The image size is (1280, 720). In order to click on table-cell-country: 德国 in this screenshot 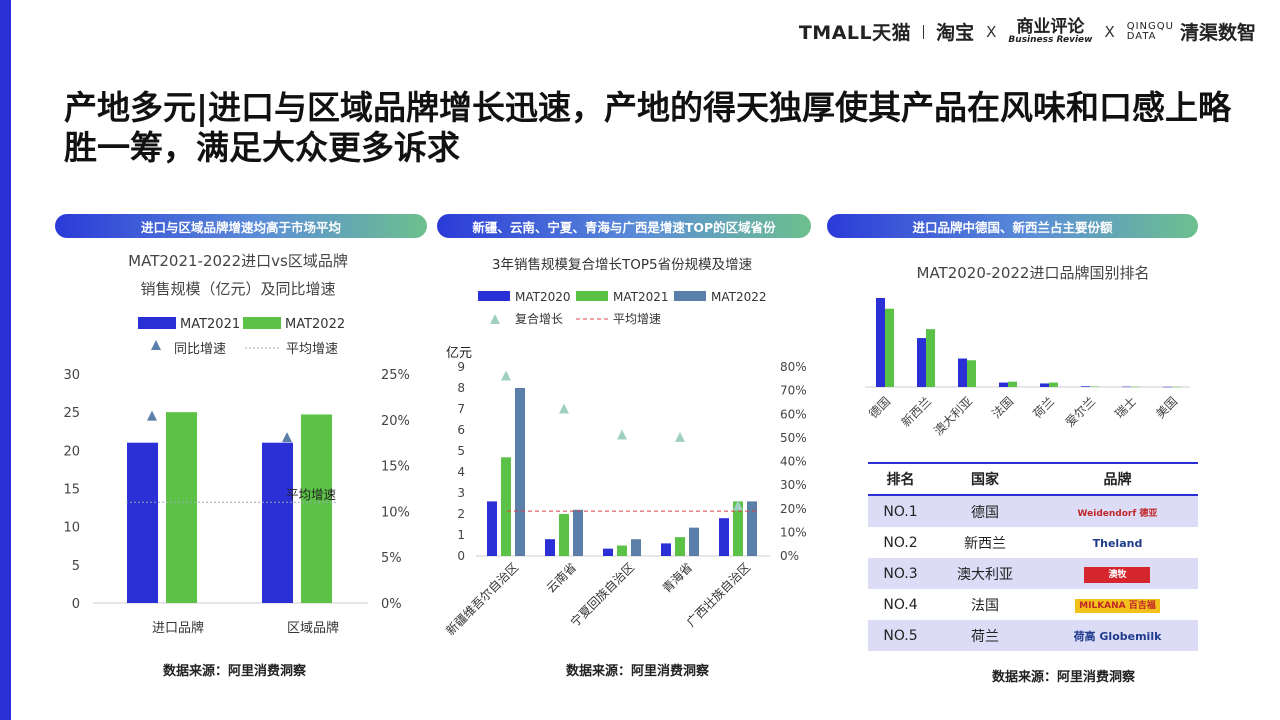, I will do `click(985, 511)`.